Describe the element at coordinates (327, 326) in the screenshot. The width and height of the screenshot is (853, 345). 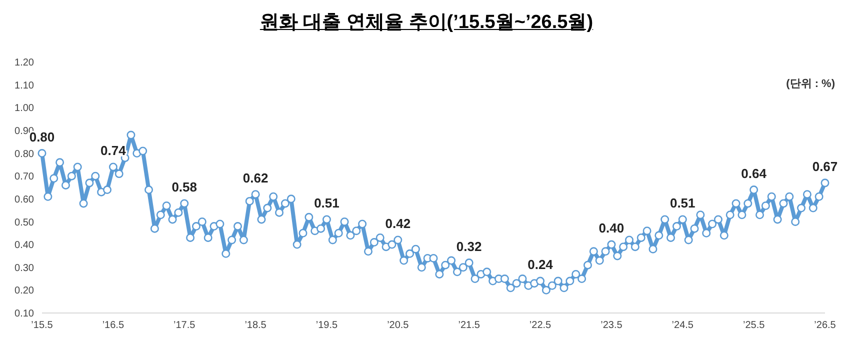
I see `x-tick-label: ’19.5` at that location.